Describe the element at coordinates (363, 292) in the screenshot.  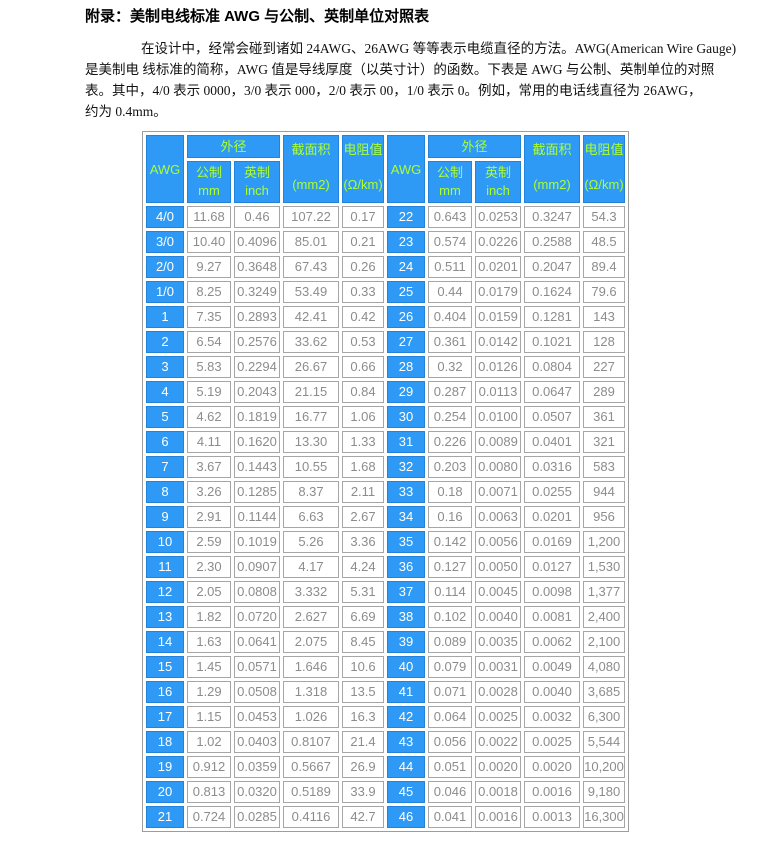
I see `value-cell: 0.33` at that location.